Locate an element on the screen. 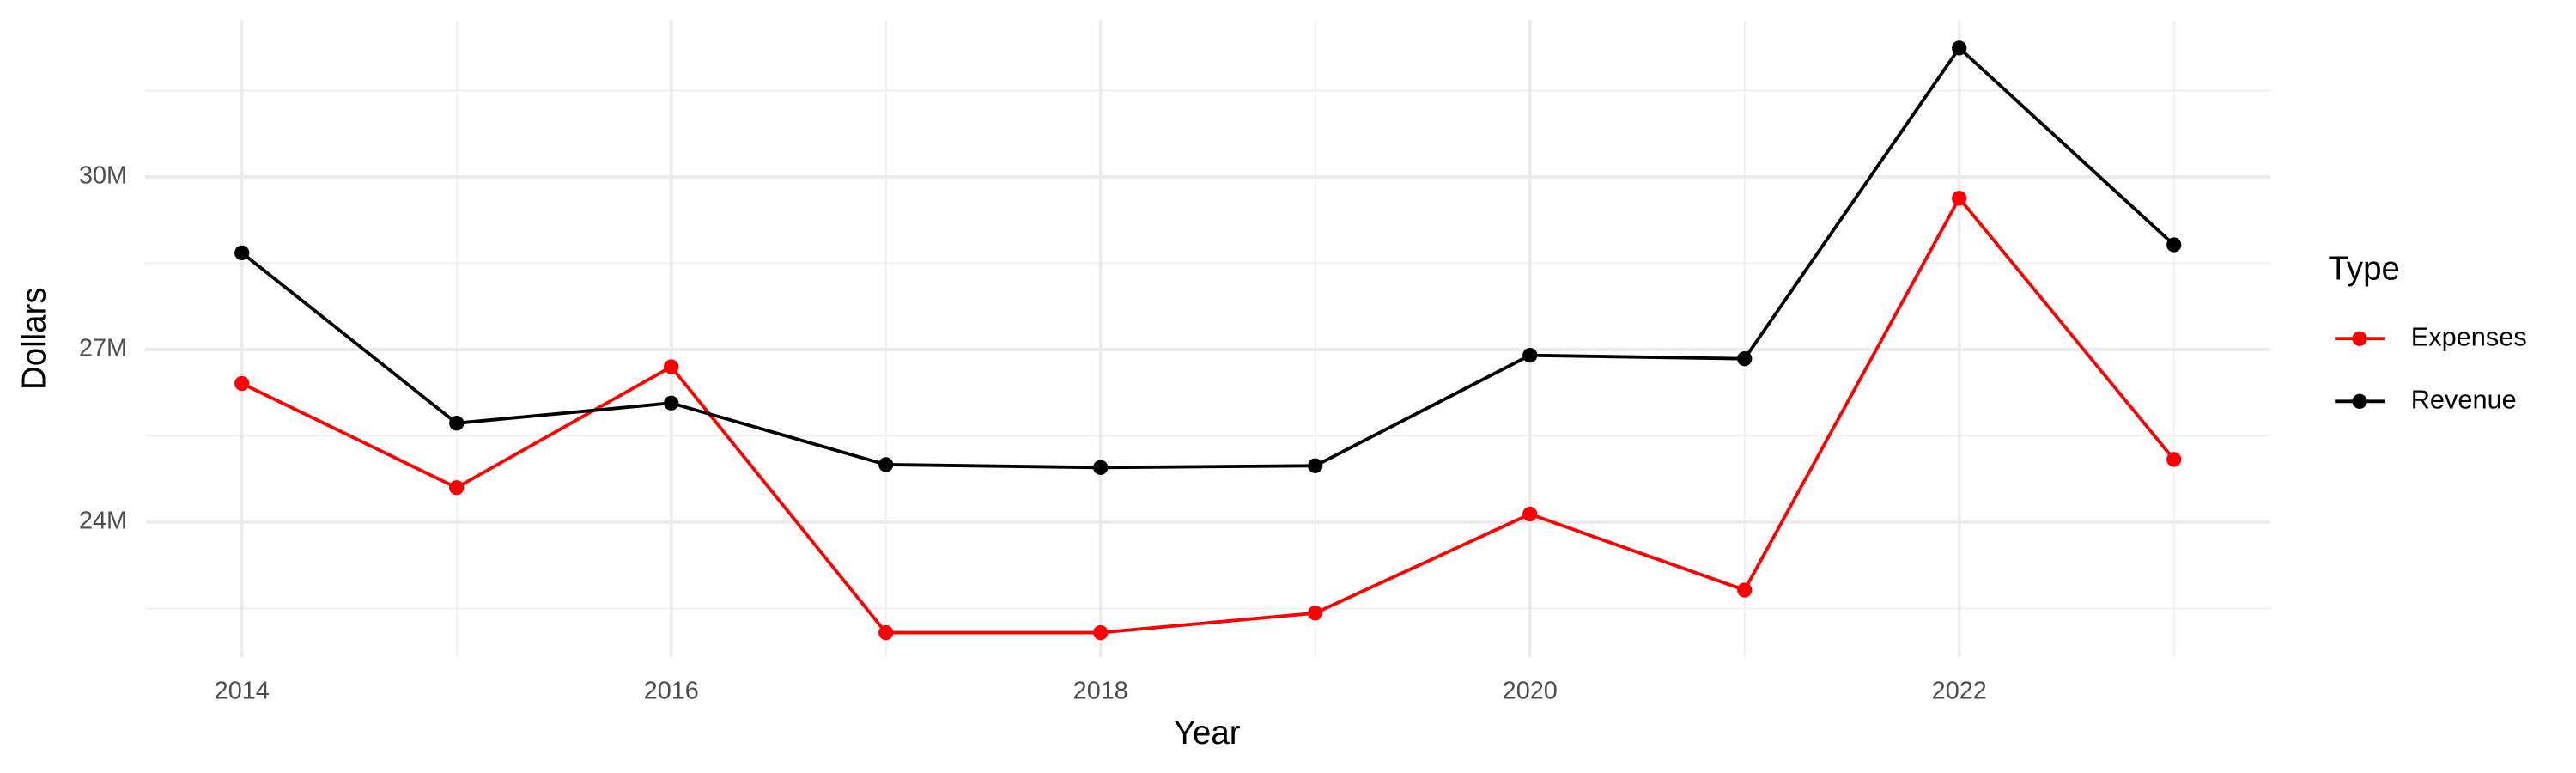 This screenshot has width=2576, height=773. legend-label: Revenue is located at coordinates (2464, 399).